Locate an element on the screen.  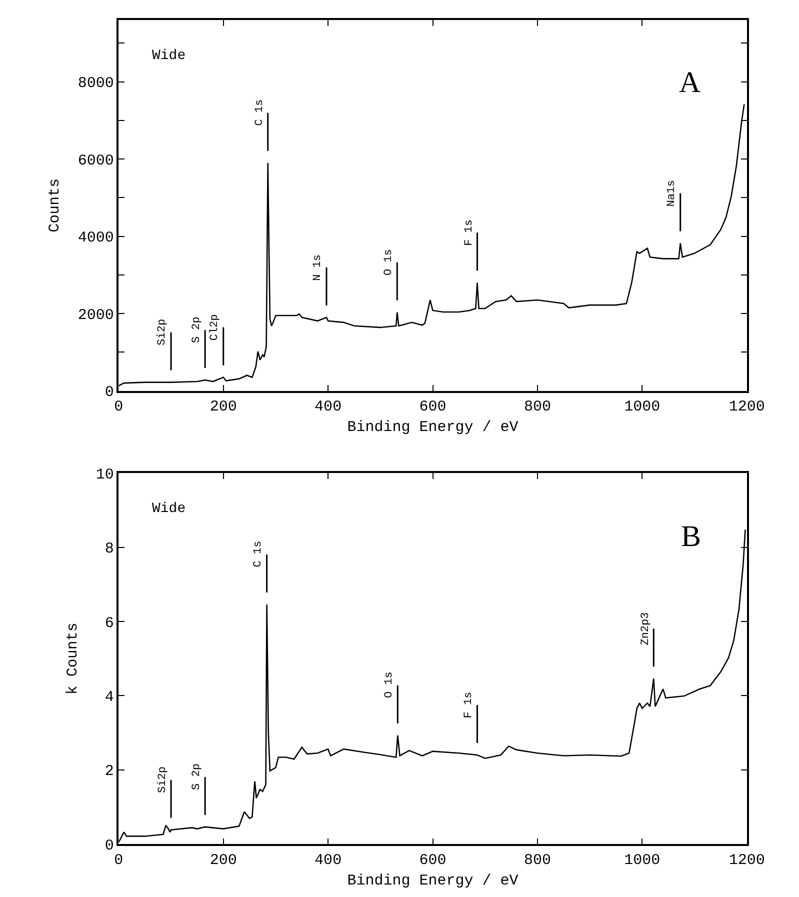
y-tick-label: 8 is located at coordinates (109, 549).